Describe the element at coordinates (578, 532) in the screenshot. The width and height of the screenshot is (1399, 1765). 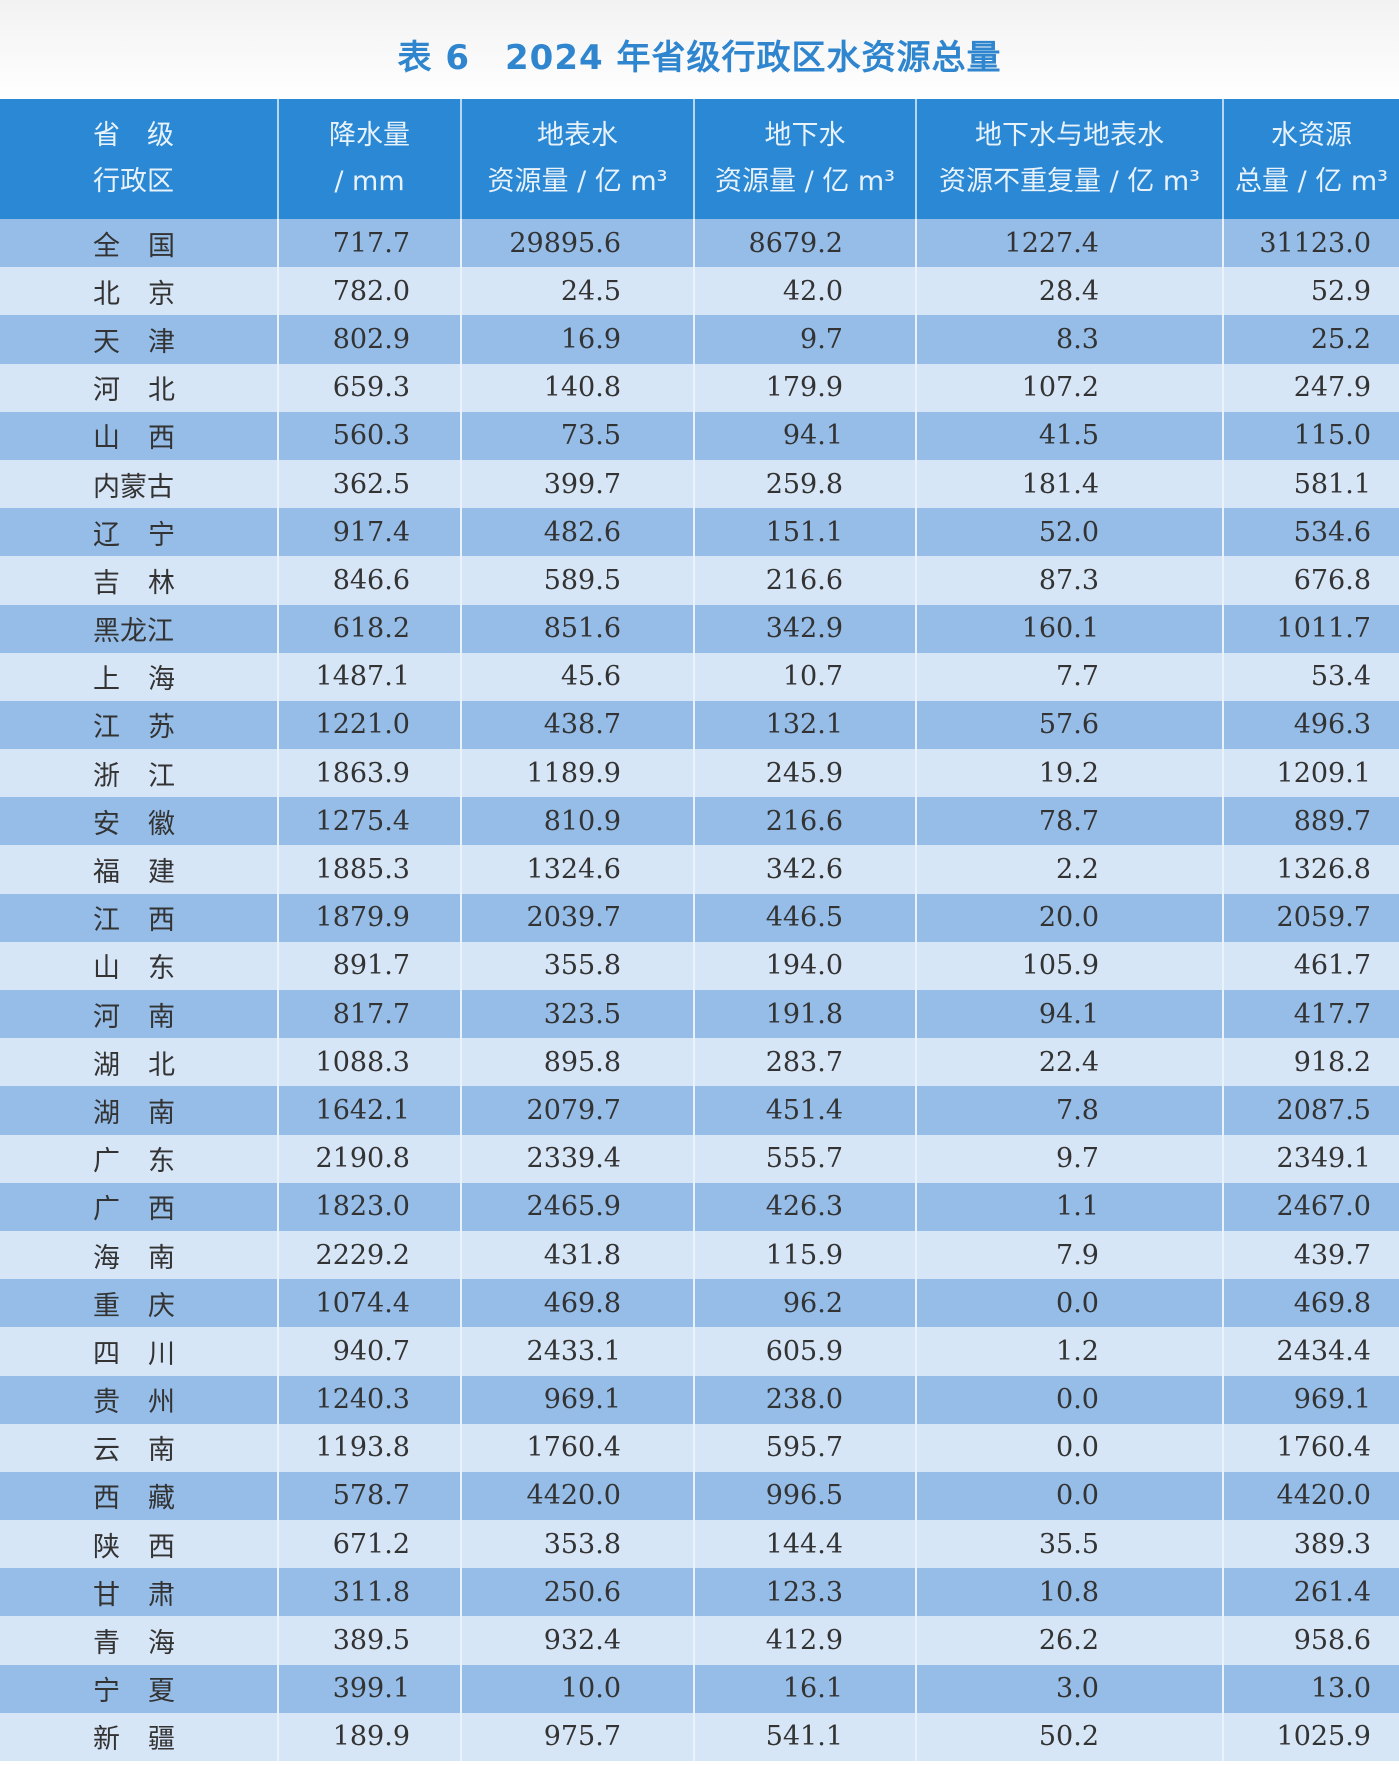
I see `cell-surface-water: 482.6` at that location.